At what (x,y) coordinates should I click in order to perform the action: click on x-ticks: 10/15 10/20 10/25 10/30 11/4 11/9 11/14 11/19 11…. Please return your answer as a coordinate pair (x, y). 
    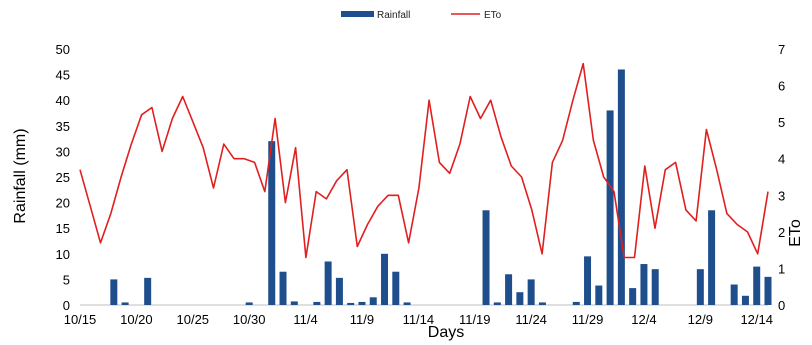
    Looking at the image, I should click on (418, 319).